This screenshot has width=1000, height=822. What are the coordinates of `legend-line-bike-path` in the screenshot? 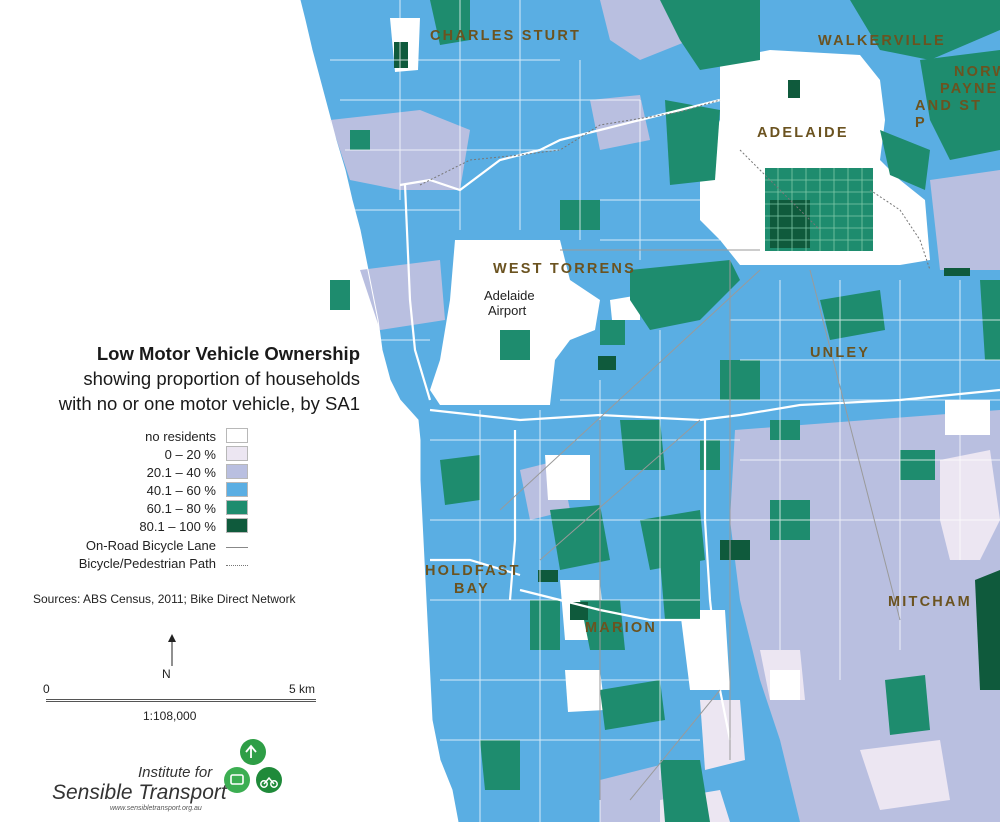 It's located at (237, 565).